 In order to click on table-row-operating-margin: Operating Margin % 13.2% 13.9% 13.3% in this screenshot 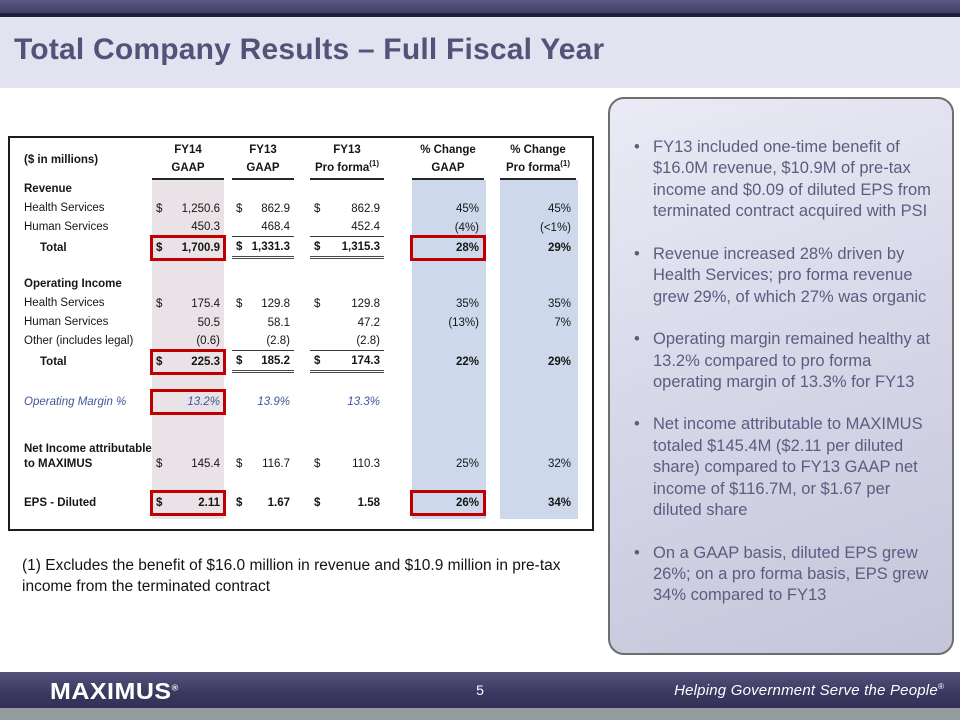, I will do `click(301, 402)`.